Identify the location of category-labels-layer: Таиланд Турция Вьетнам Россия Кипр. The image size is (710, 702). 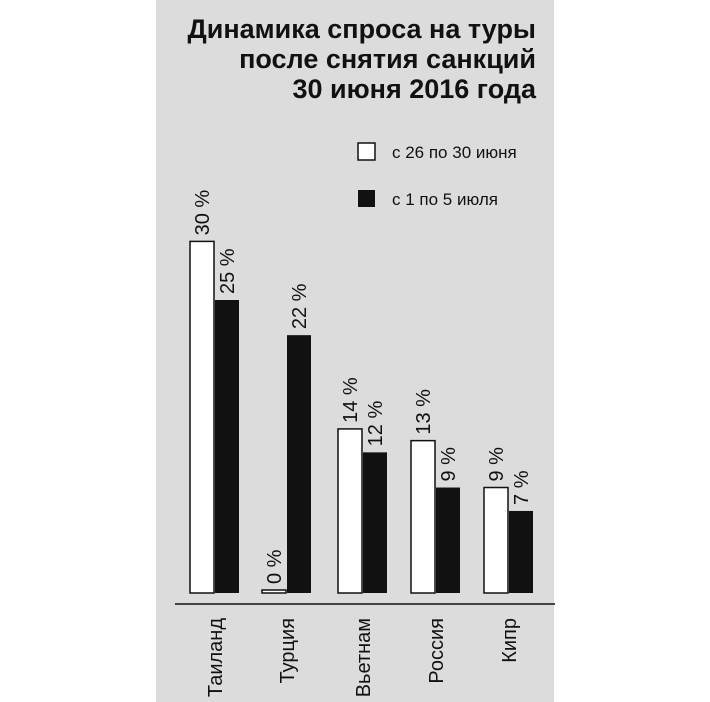
(363, 658).